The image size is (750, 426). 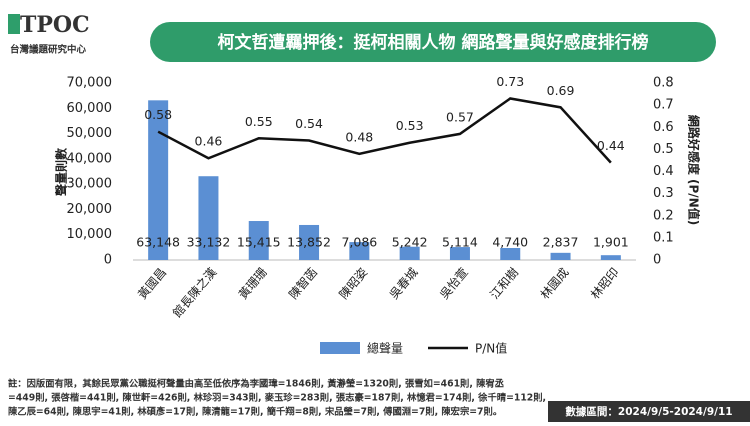 I want to click on y2-tick-label: 0.4, so click(x=663, y=171).